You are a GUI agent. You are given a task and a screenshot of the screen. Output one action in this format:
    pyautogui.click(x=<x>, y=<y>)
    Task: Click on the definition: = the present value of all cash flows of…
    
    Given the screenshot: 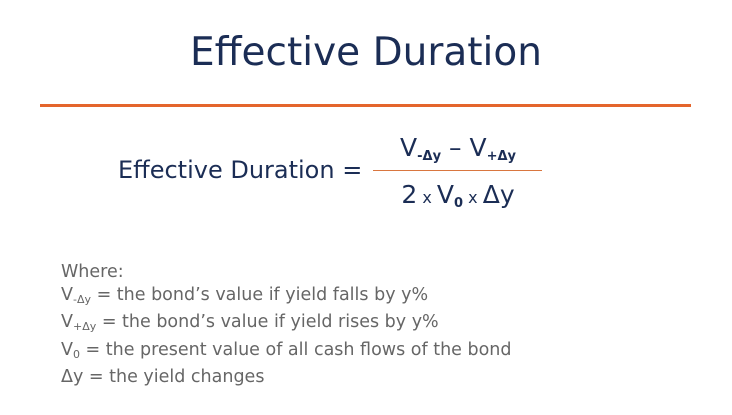 What is the action you would take?
    pyautogui.click(x=295, y=349)
    